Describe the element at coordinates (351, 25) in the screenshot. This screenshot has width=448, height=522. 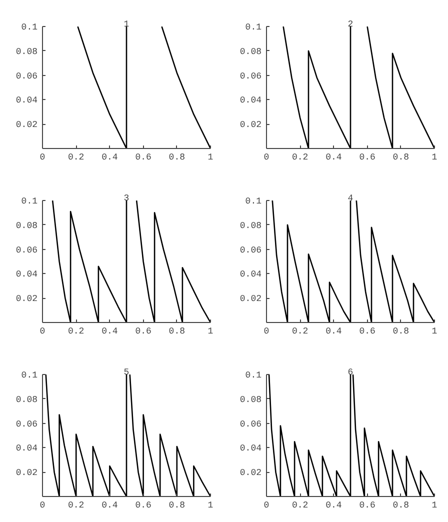
I see `chart-title: 2` at that location.